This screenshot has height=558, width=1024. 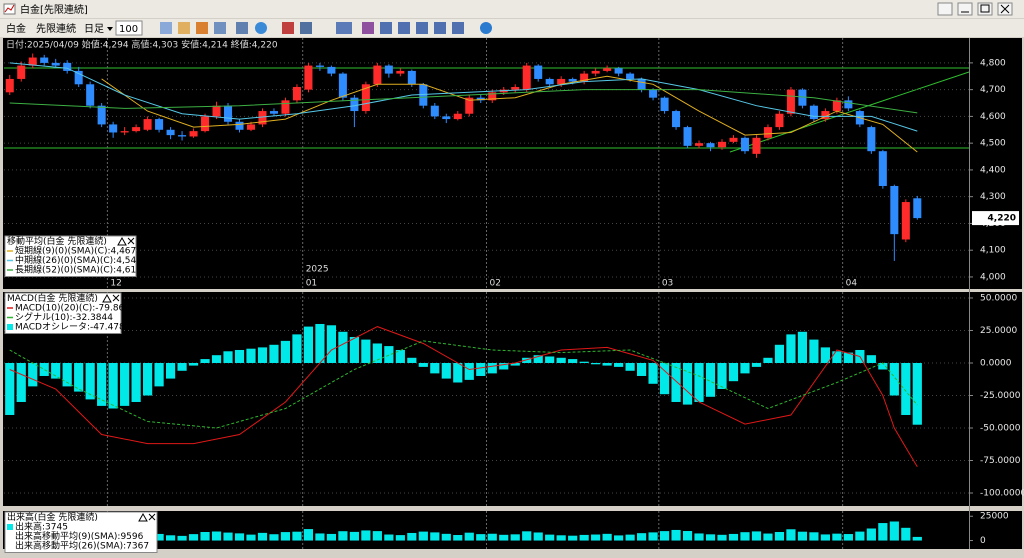 What do you see at coordinates (41, 527) in the screenshot?
I see `legend-entry: 出来高:3745` at bounding box center [41, 527].